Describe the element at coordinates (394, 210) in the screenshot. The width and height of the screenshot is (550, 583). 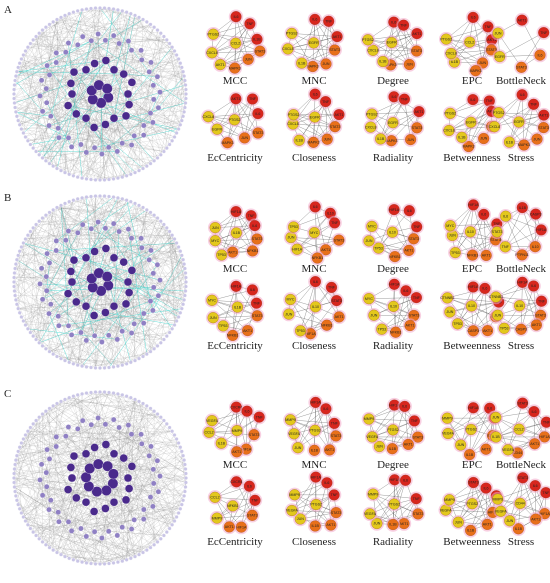
I see `gene-label: HIF1A` at that location.